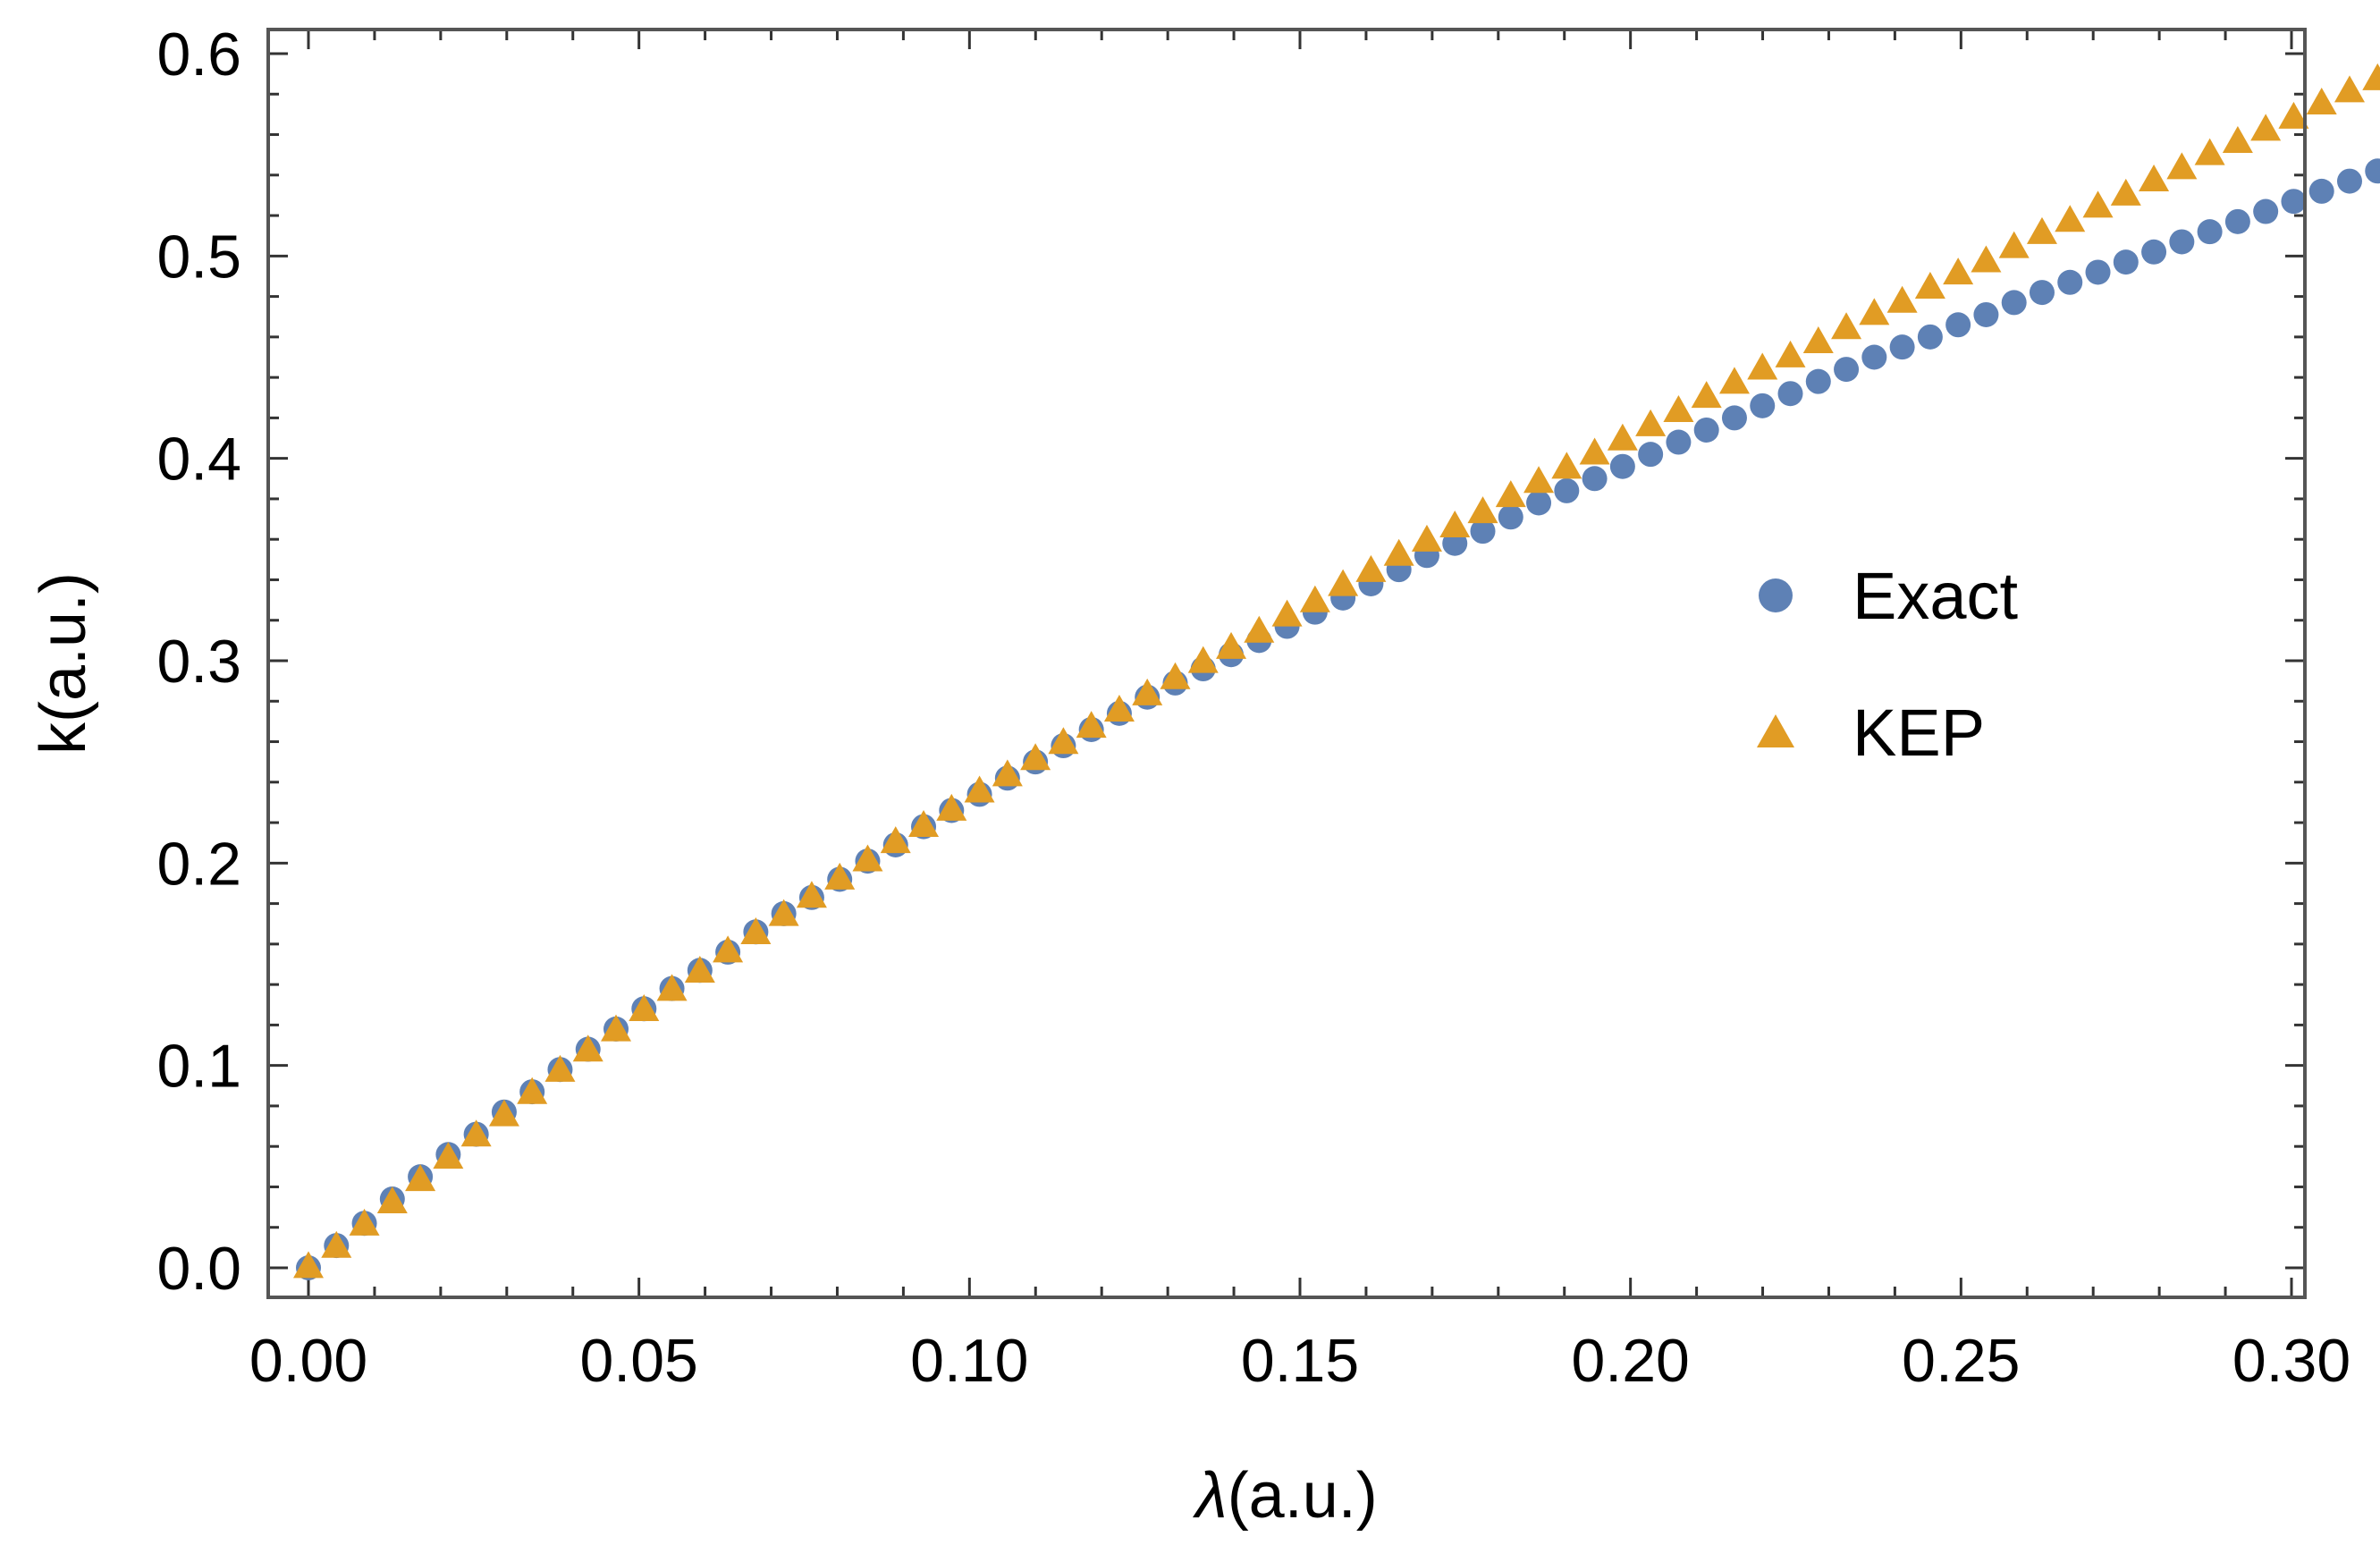  I want to click on y-tick-label: 0.3, so click(199, 662).